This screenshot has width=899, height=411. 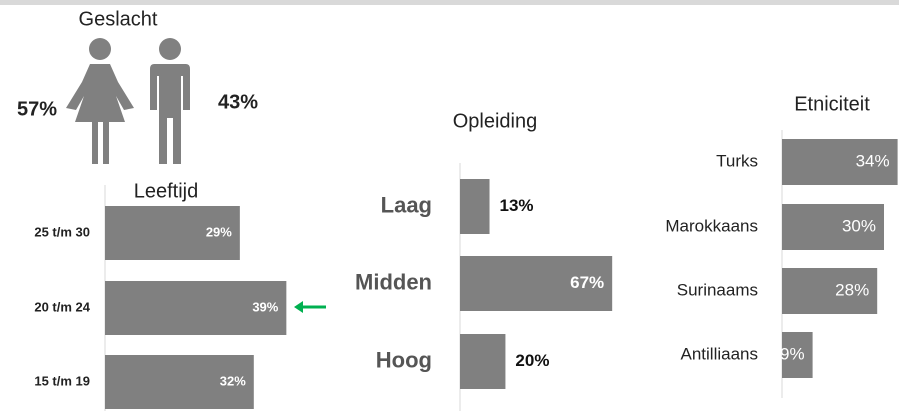 I want to click on category-label: 15 t/m 19, so click(x=62, y=380).